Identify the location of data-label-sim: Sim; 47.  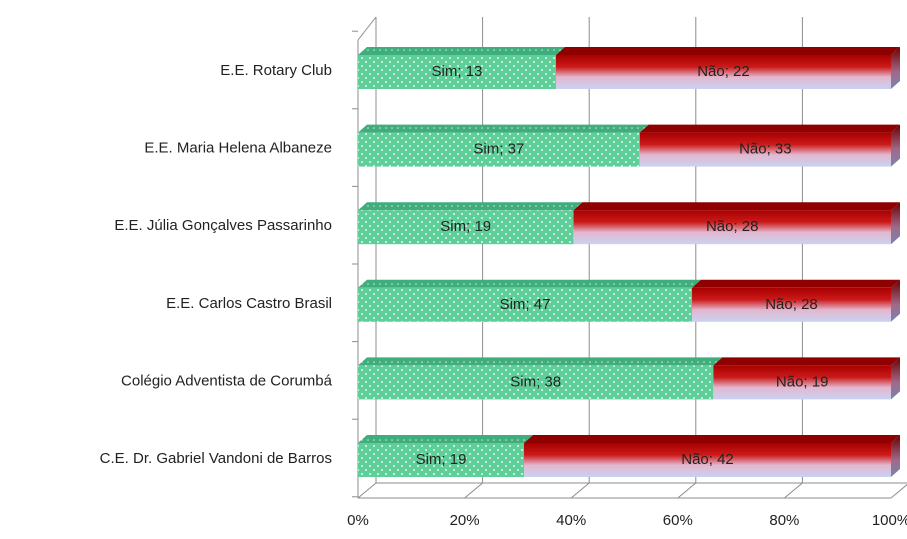
(525, 304).